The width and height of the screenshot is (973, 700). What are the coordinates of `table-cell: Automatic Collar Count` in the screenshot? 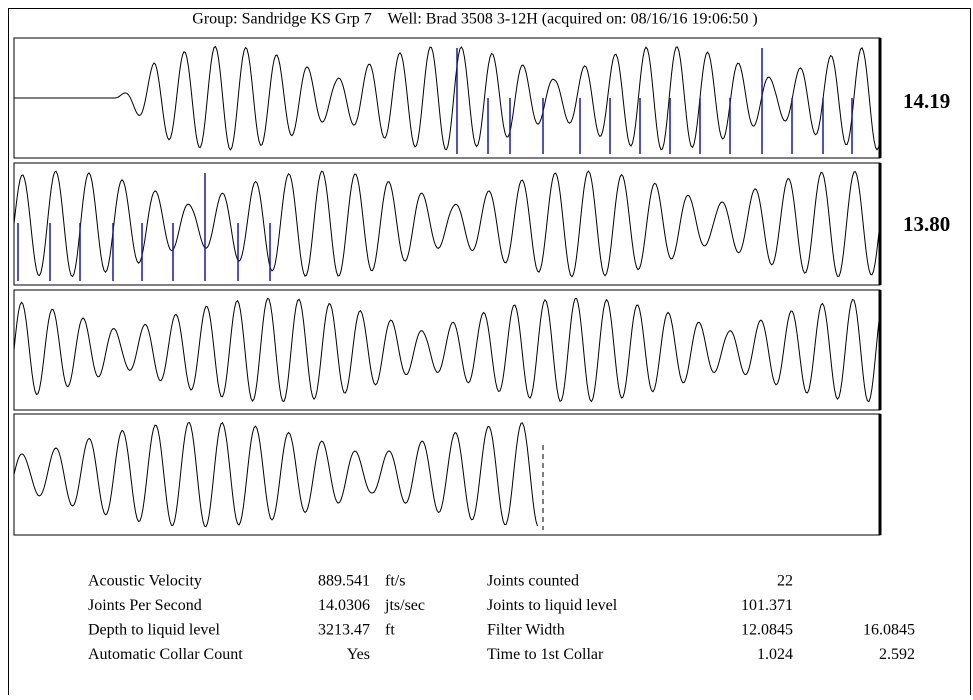 It's located at (165, 654).